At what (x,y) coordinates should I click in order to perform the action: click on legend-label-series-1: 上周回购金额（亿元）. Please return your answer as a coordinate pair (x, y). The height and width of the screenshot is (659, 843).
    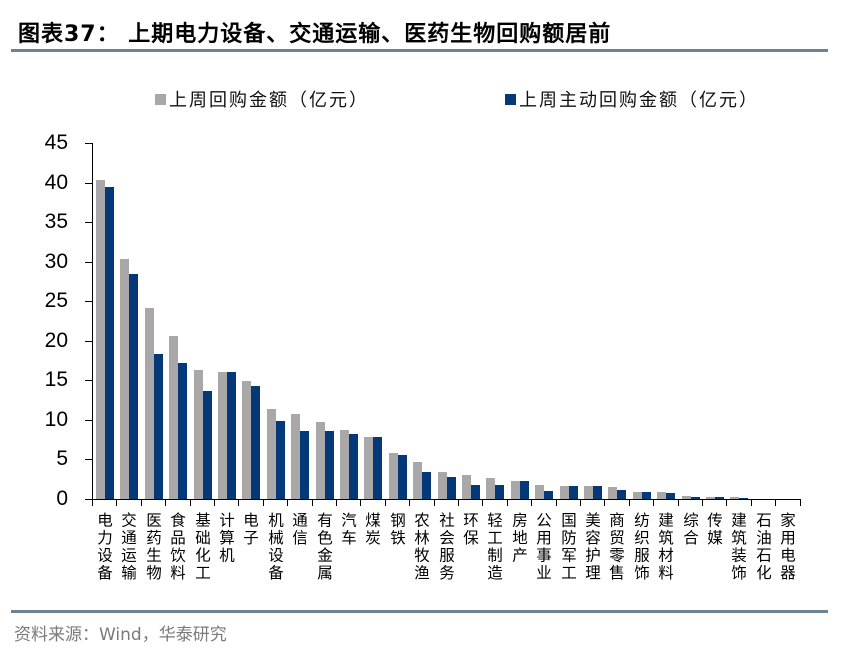
    Looking at the image, I should click on (269, 100).